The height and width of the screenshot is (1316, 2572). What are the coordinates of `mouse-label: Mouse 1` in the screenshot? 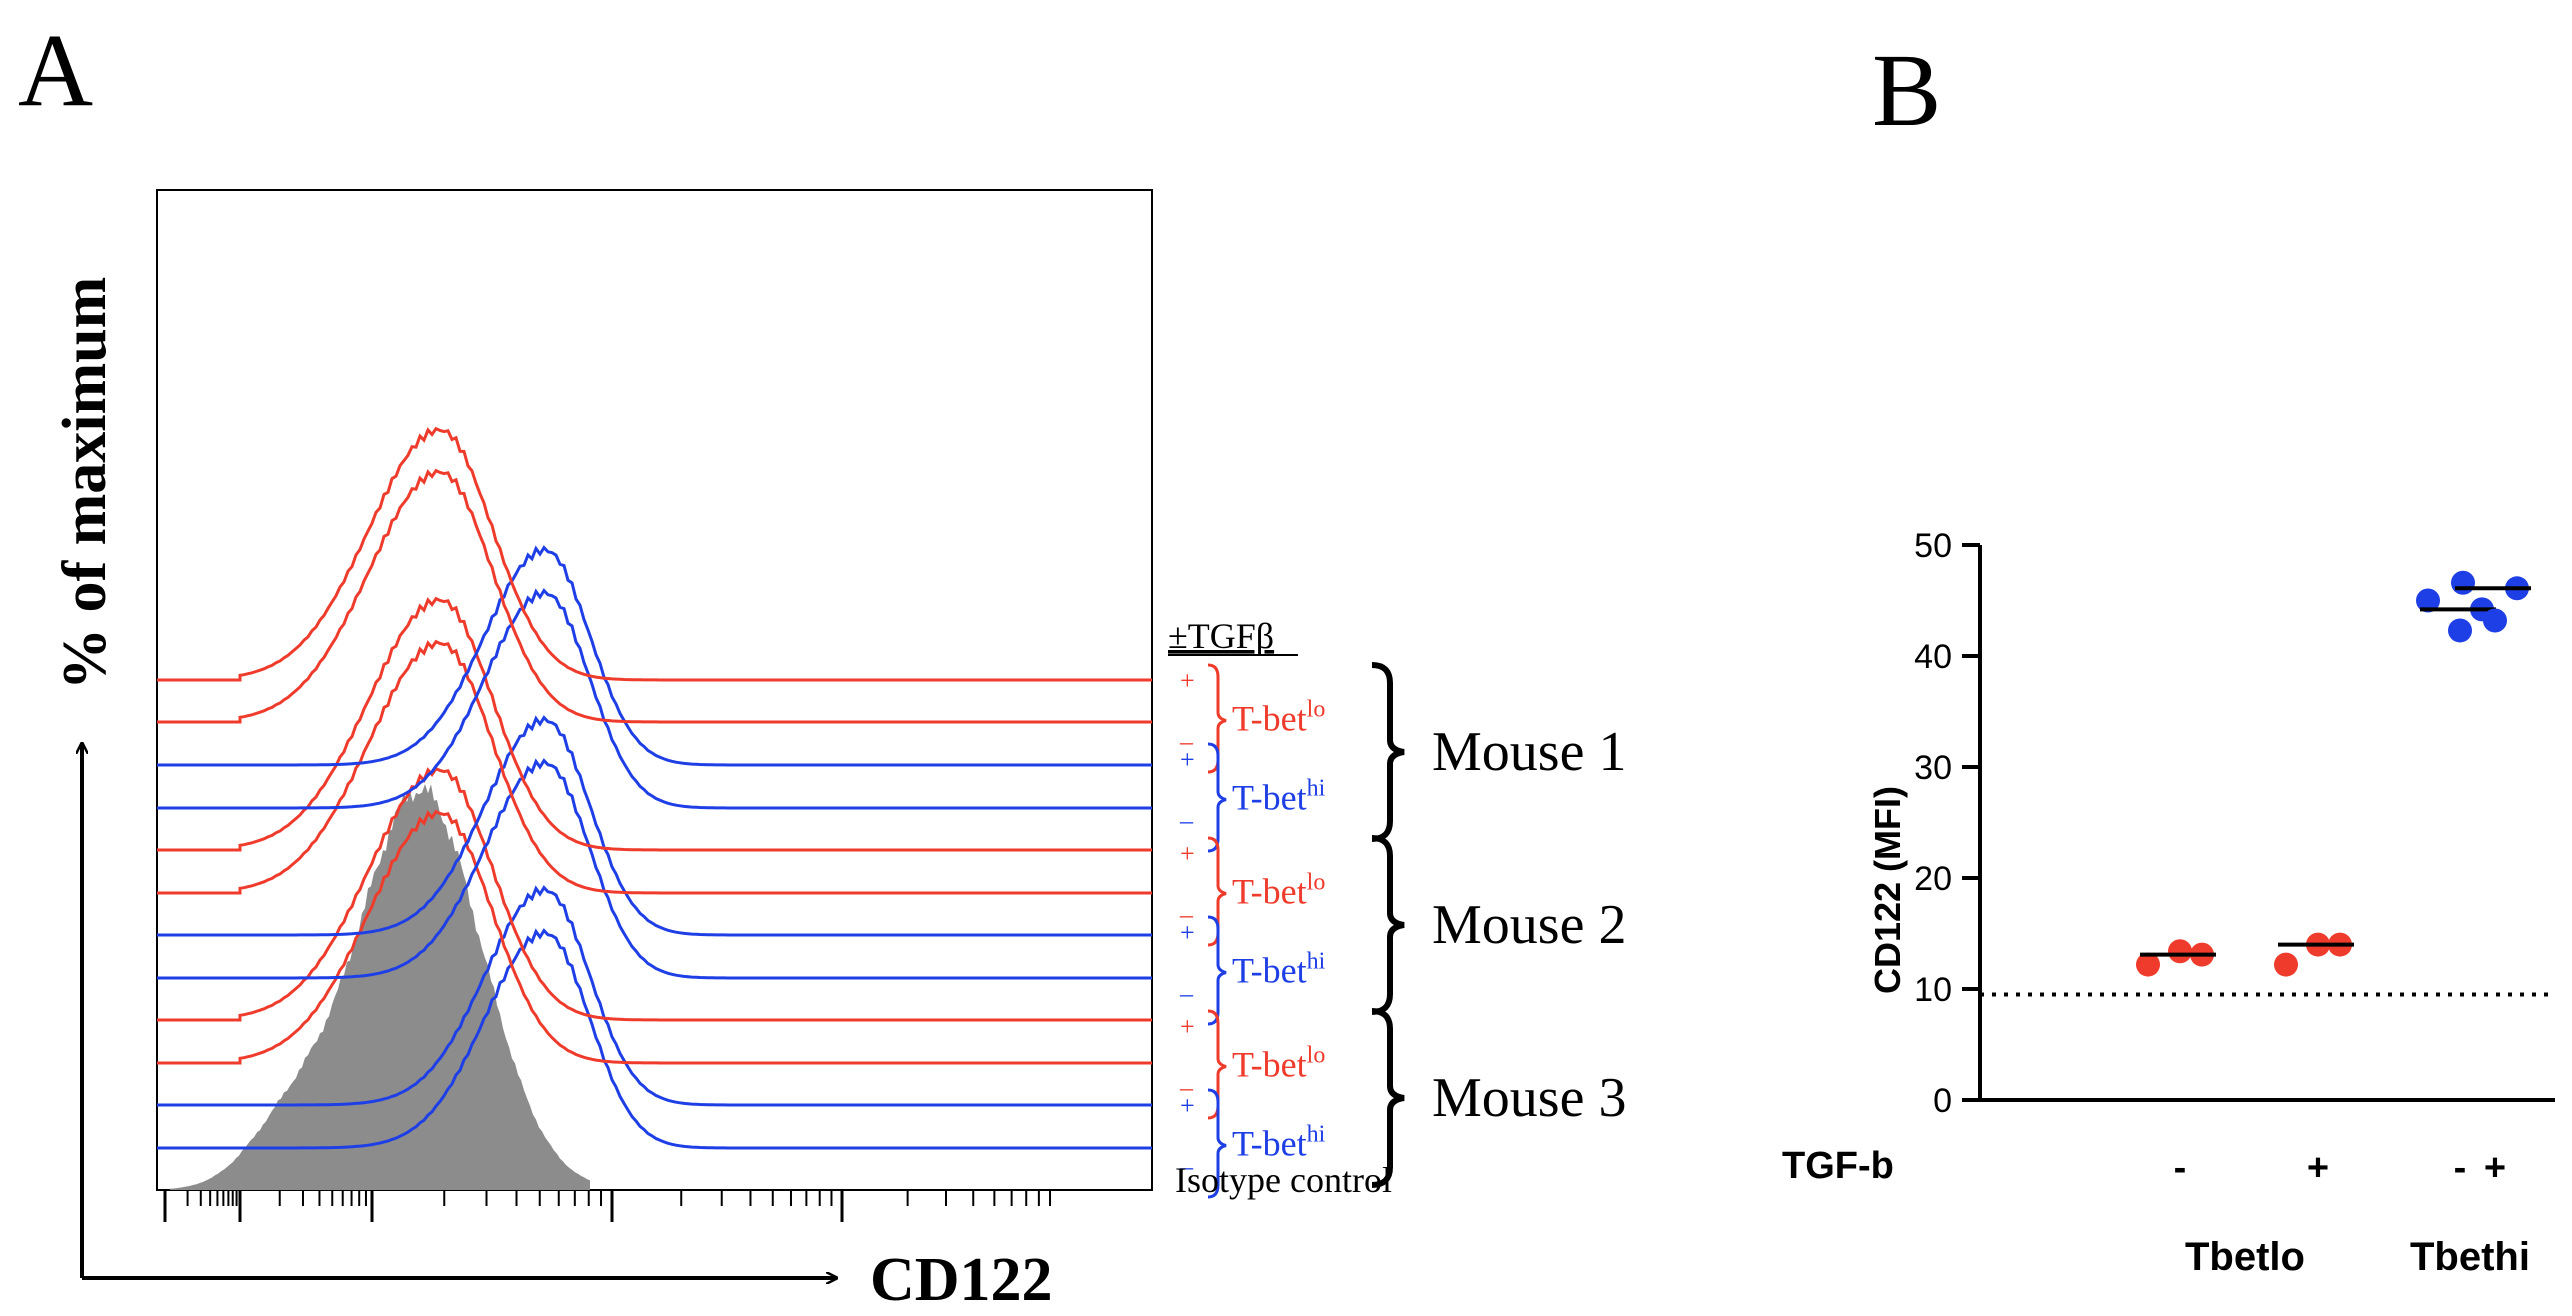 It's located at (1529, 752).